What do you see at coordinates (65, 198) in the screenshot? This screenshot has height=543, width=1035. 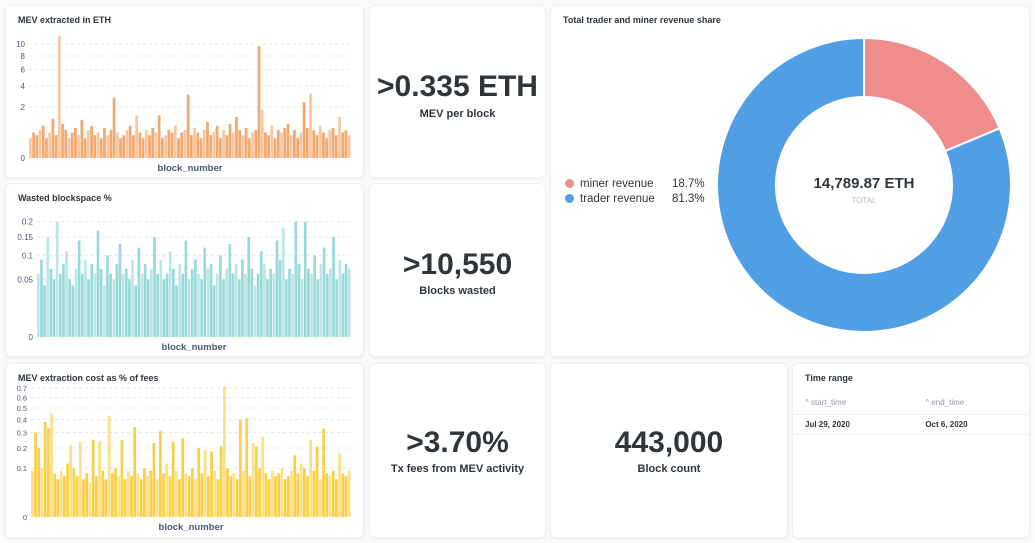 I see `card-title: Wasted blockspace %` at bounding box center [65, 198].